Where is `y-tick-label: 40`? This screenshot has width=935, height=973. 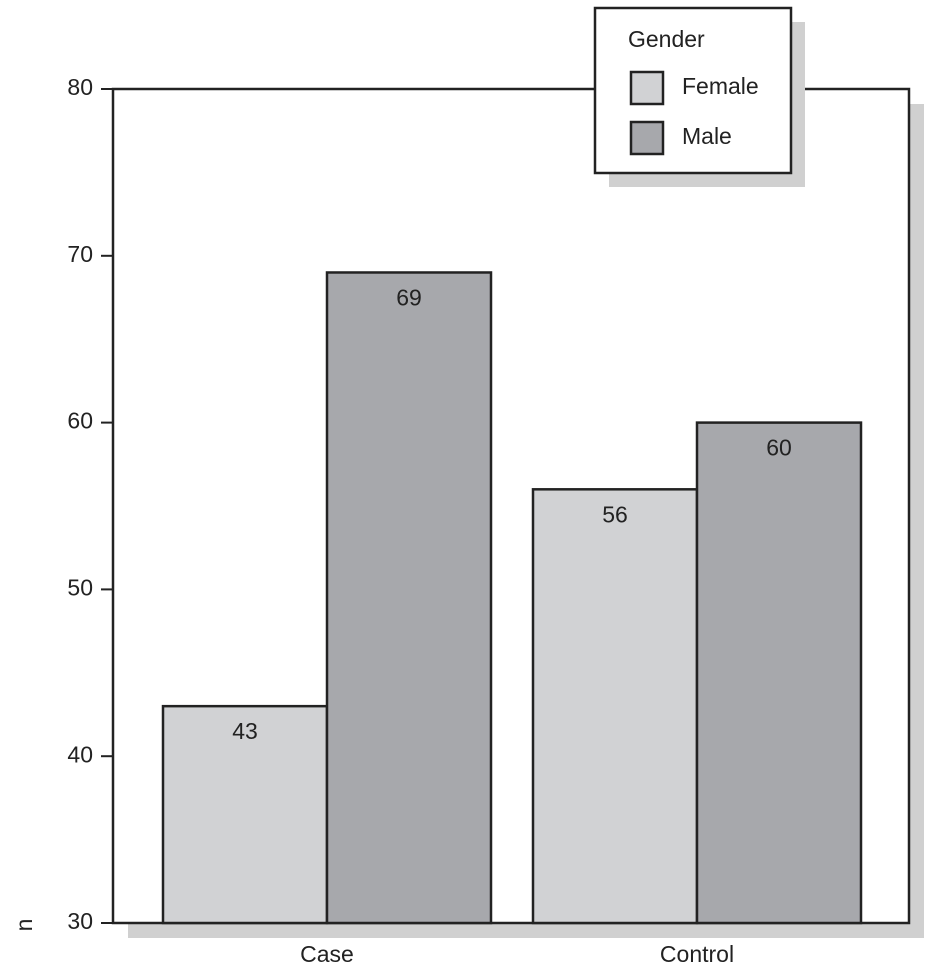 y-tick-label: 40 is located at coordinates (80, 754).